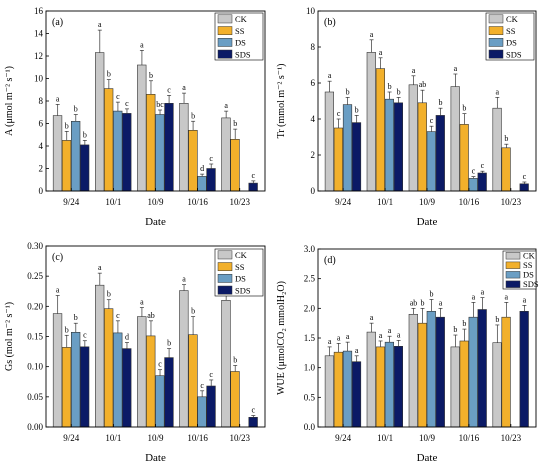 The width and height of the screenshot is (550, 469). What do you see at coordinates (311, 11) in the screenshot?
I see `y-tick-label: 10` at bounding box center [311, 11].